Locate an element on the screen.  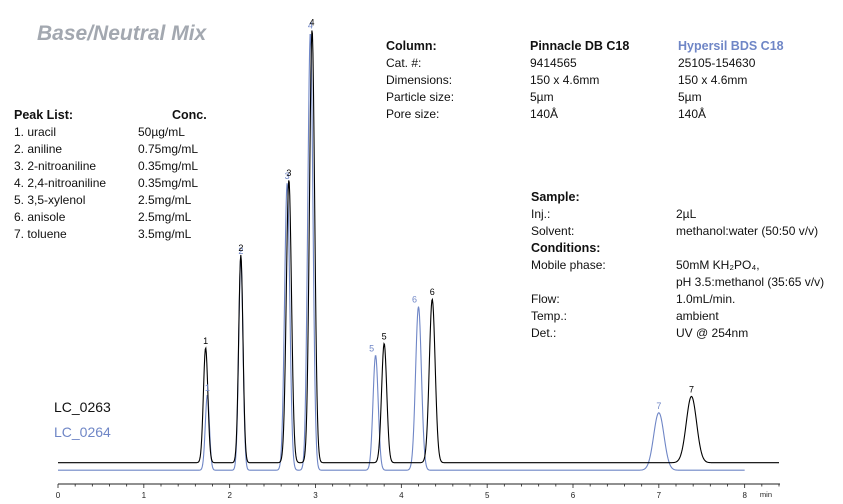
conc-header: Conc. is located at coordinates (189, 115).